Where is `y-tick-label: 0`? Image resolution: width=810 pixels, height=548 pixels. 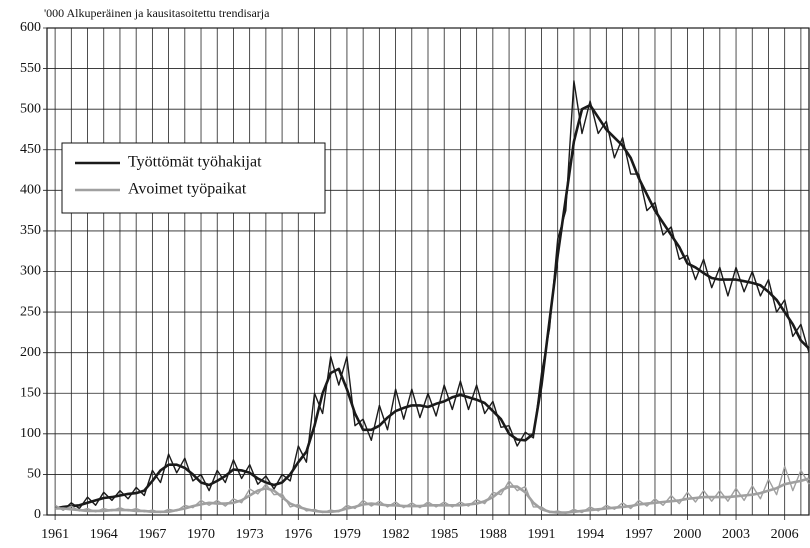 y-tick-label: 0 is located at coordinates (37, 514).